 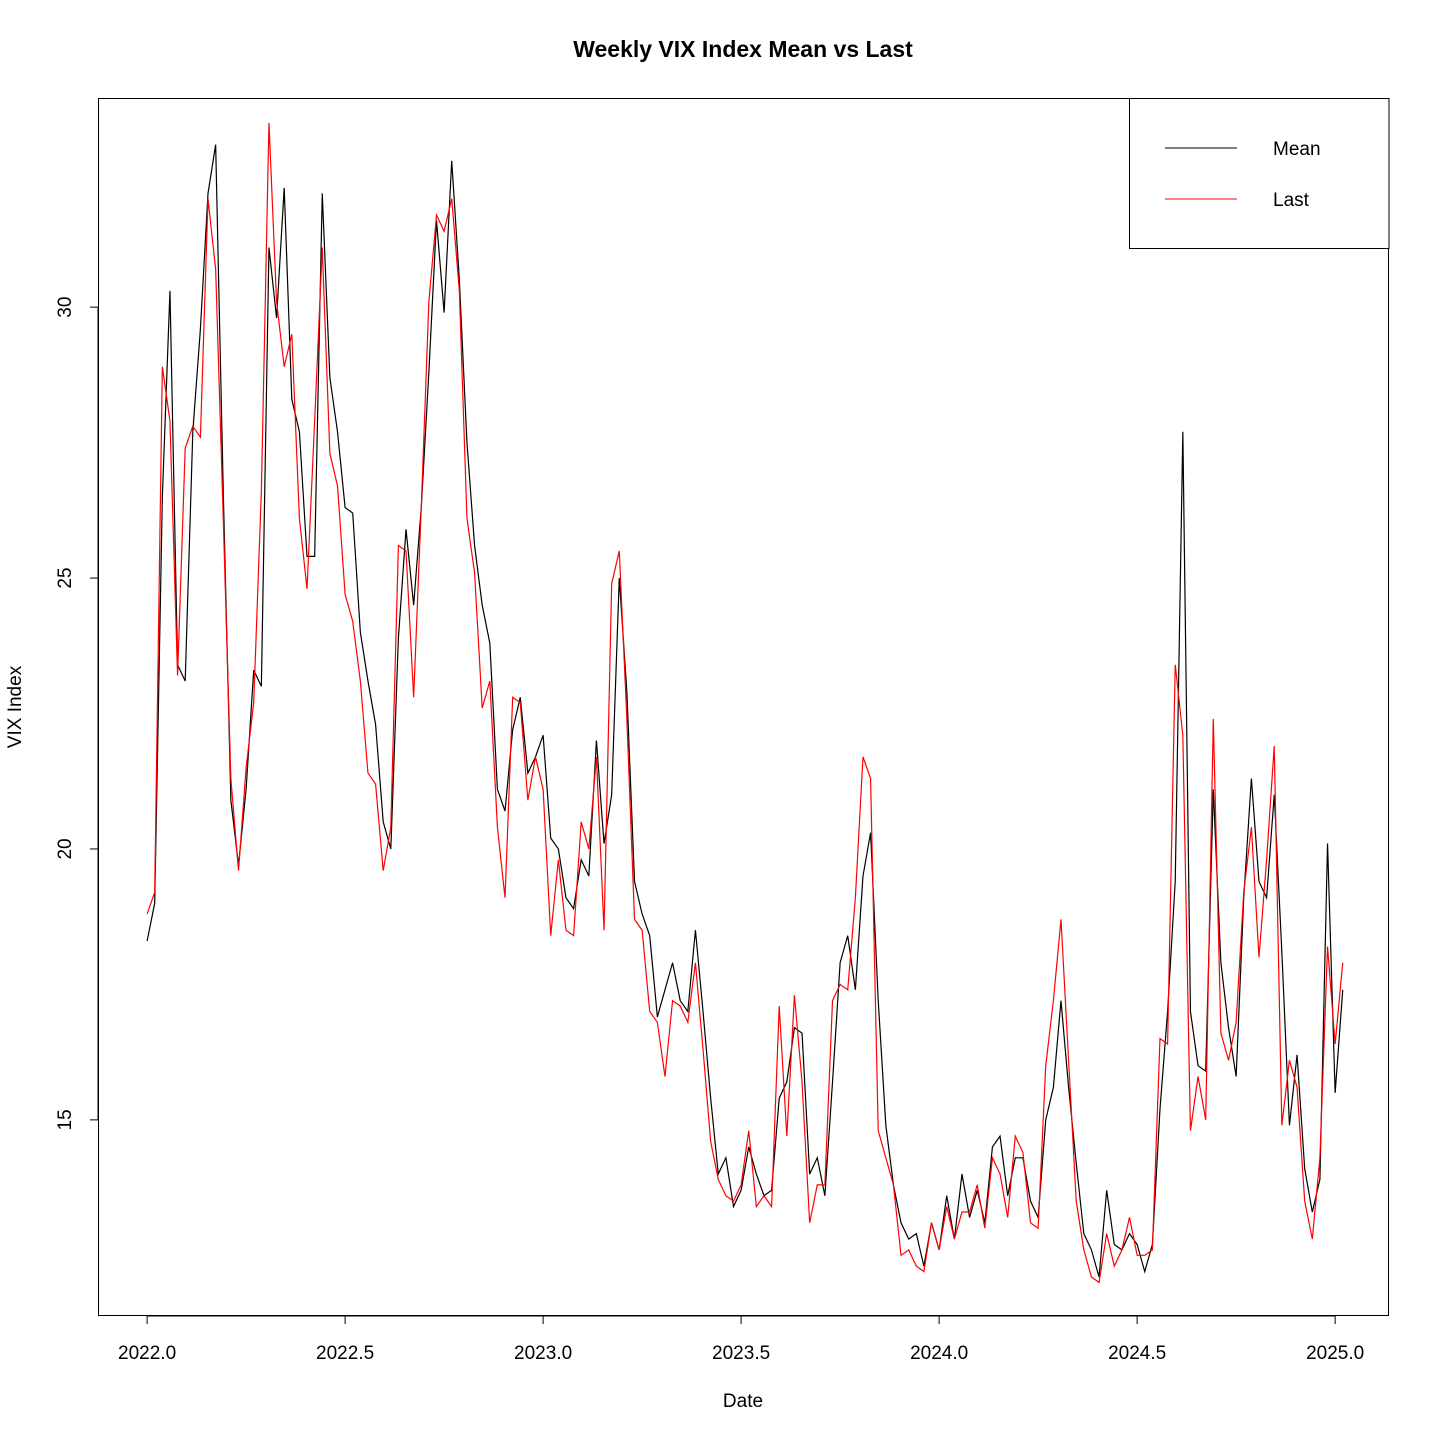 What do you see at coordinates (65, 307) in the screenshot?
I see `y-tick-label: 30` at bounding box center [65, 307].